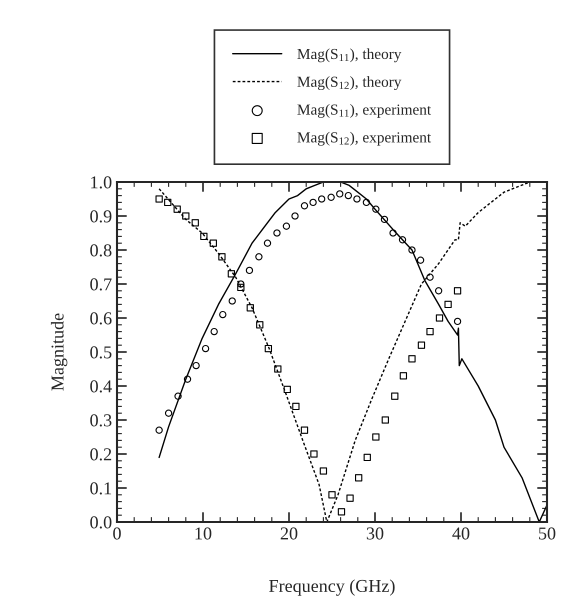  What do you see at coordinates (101, 182) in the screenshot?
I see `y-tick-label: 1.0` at bounding box center [101, 182].